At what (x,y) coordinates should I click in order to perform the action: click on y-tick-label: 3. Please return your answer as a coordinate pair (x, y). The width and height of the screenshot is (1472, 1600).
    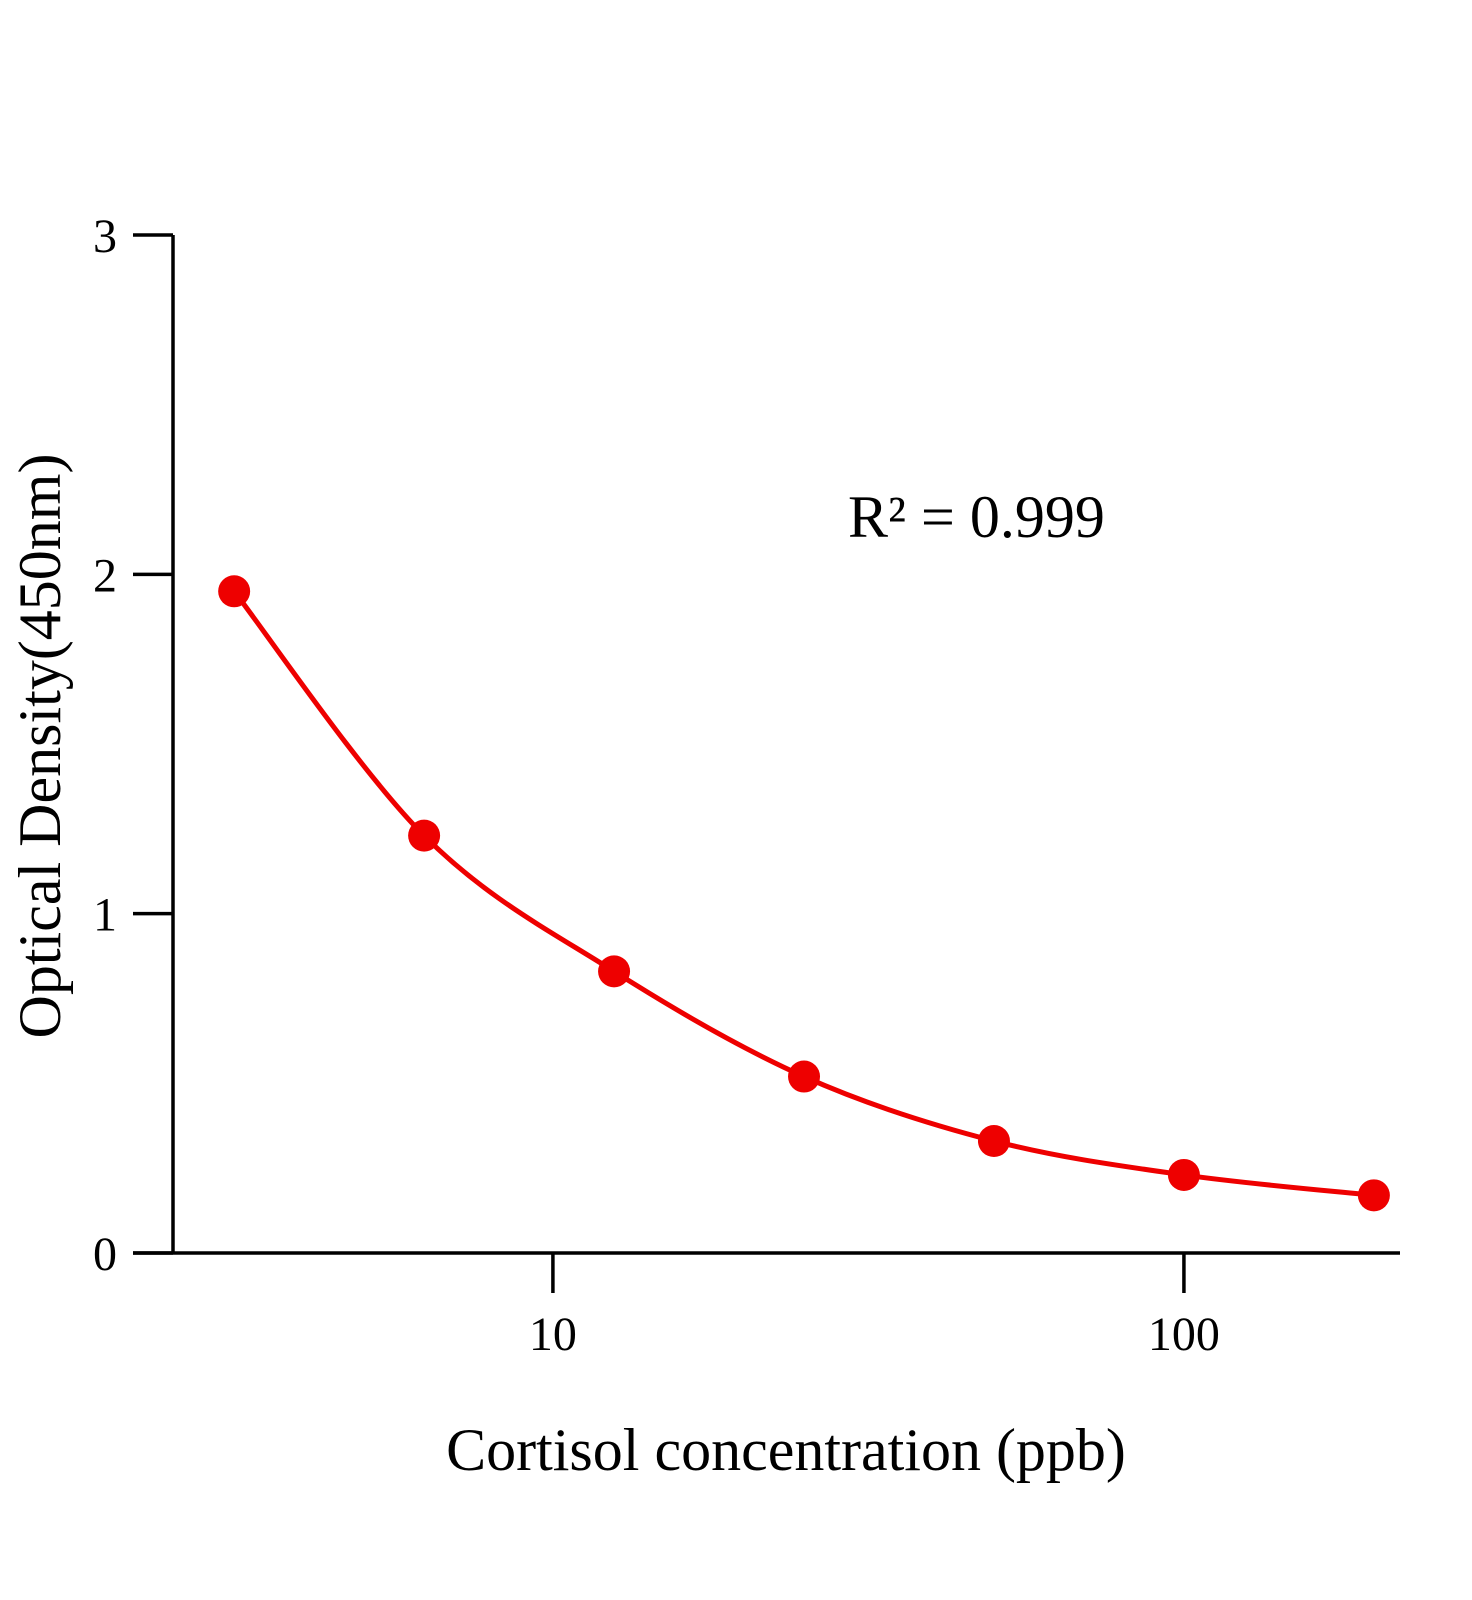
    Looking at the image, I should click on (105, 236).